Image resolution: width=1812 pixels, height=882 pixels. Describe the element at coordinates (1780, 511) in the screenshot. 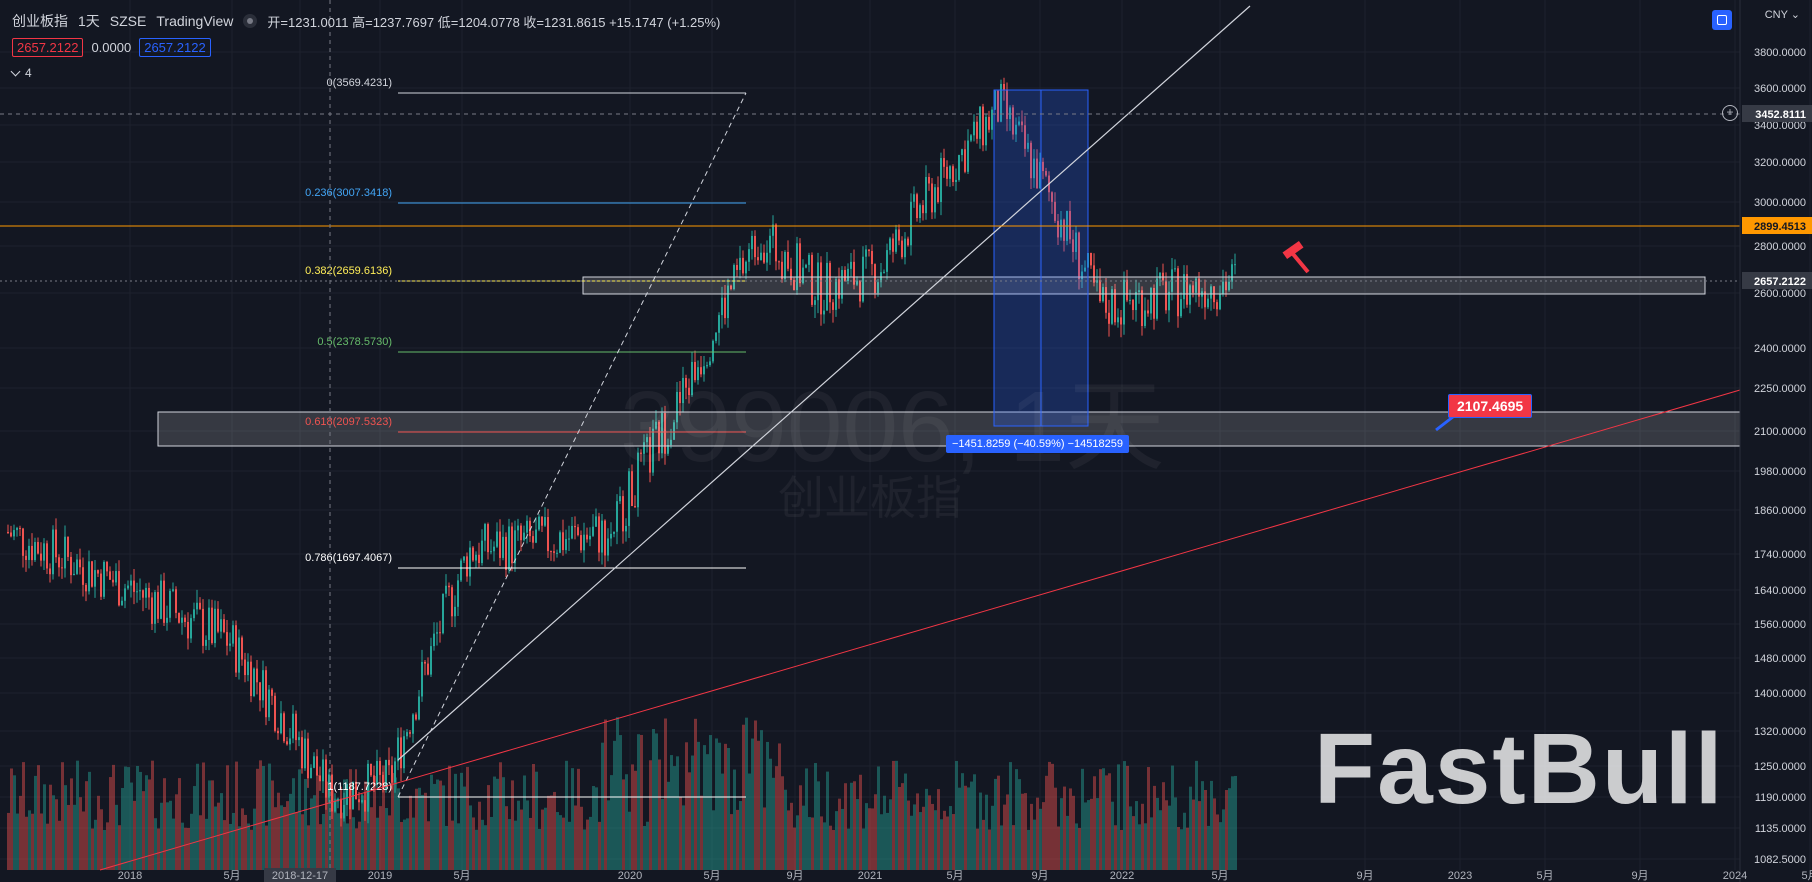

I see `price-axis-label: 1860.0000` at that location.